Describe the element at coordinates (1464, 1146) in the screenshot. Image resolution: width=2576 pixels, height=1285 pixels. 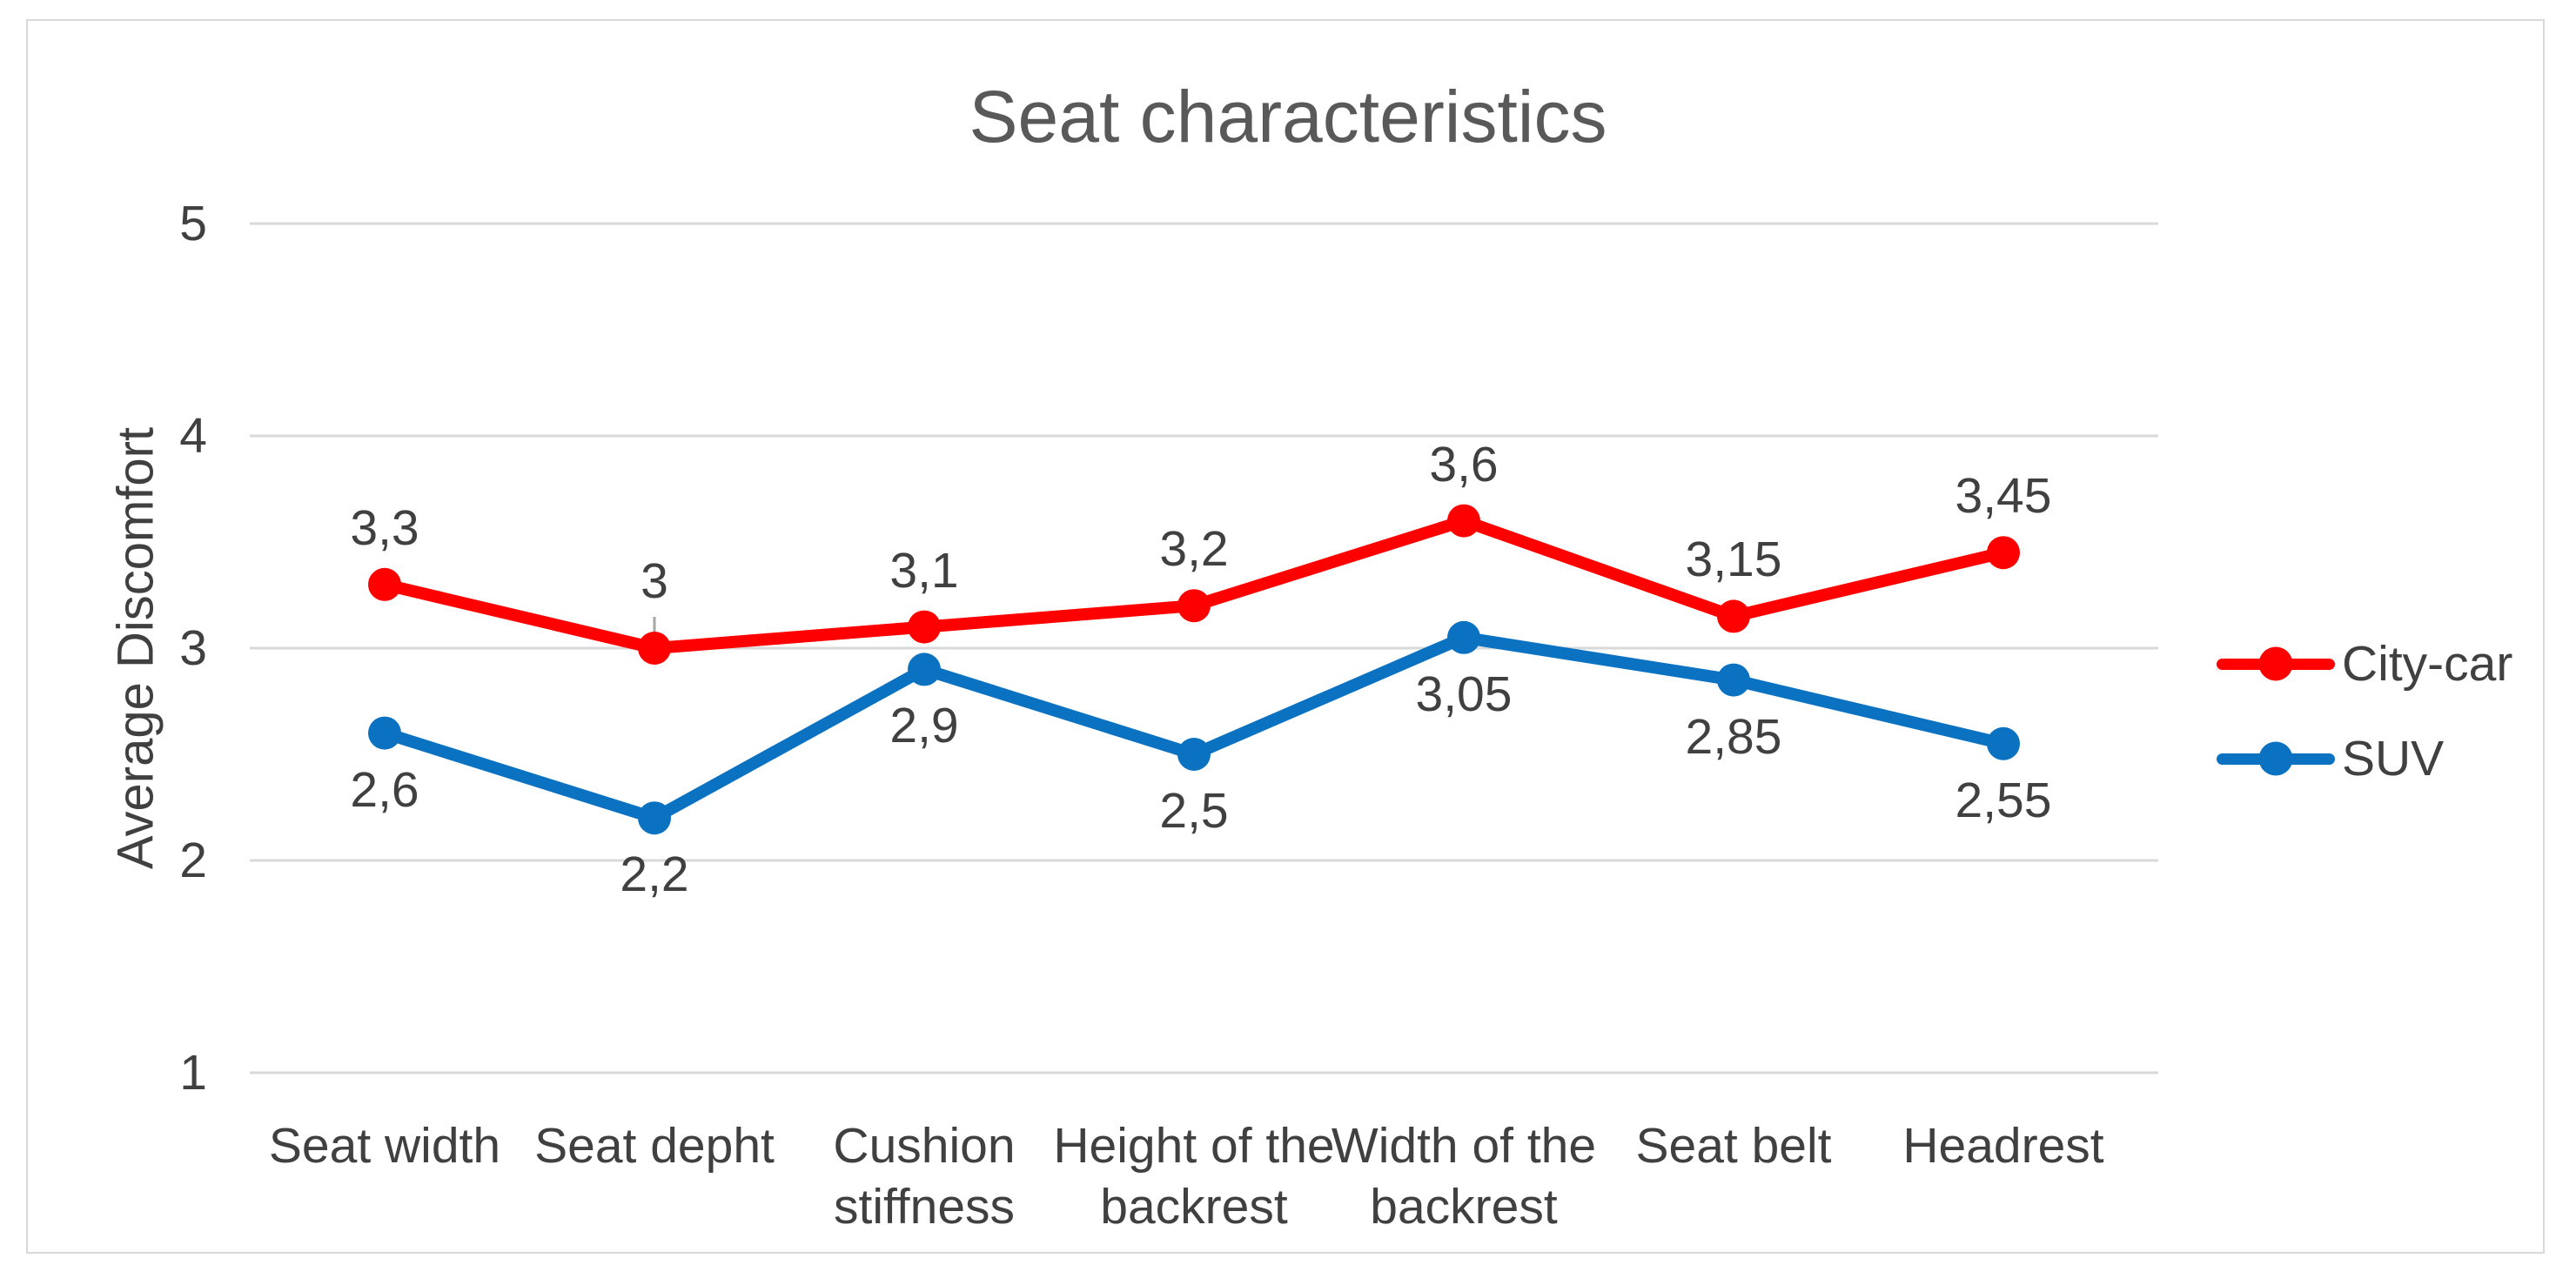
I see `x-category-label-line: Width of the` at that location.